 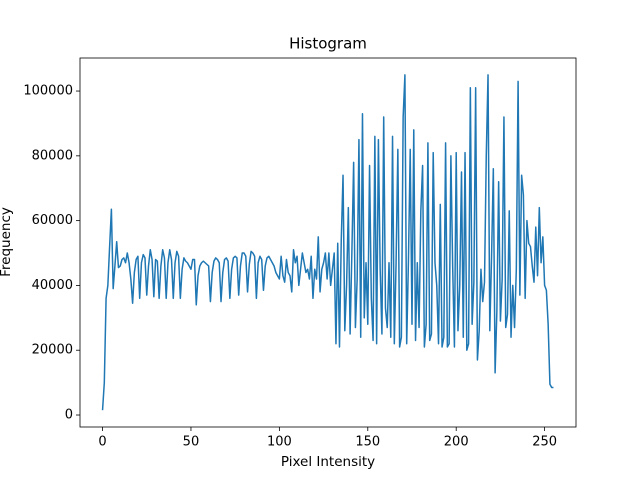 I want to click on x-tick-label: 150, so click(x=367, y=442).